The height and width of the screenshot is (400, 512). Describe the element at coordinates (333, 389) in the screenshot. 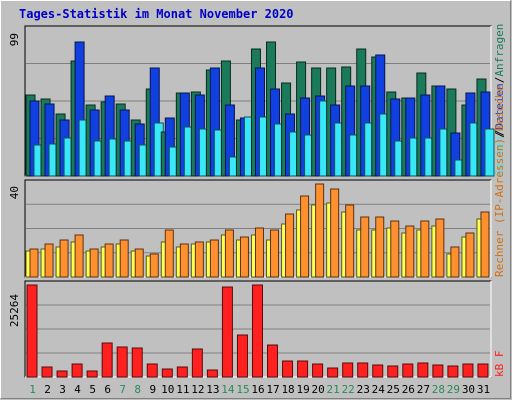

I see `x-tick-label-21: 21` at that location.